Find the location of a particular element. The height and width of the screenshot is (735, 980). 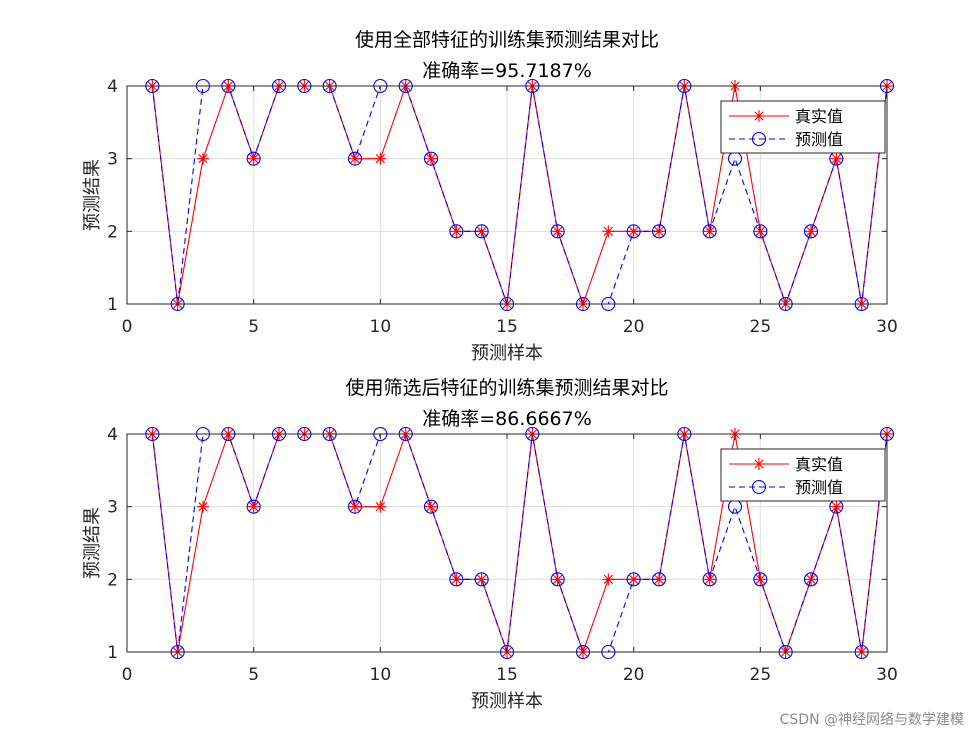

x-tick-label: 25 is located at coordinates (761, 675).